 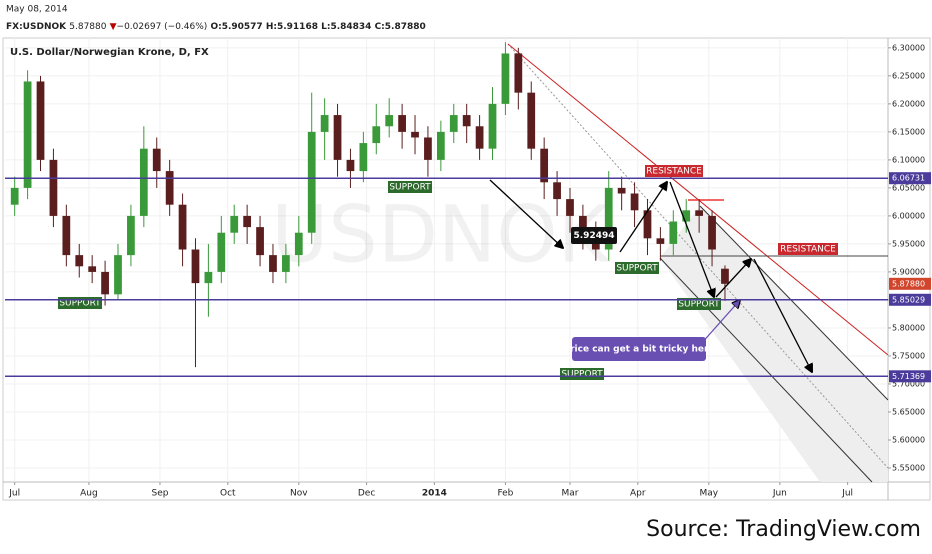 I want to click on low: L:5.84834, so click(x=346, y=27).